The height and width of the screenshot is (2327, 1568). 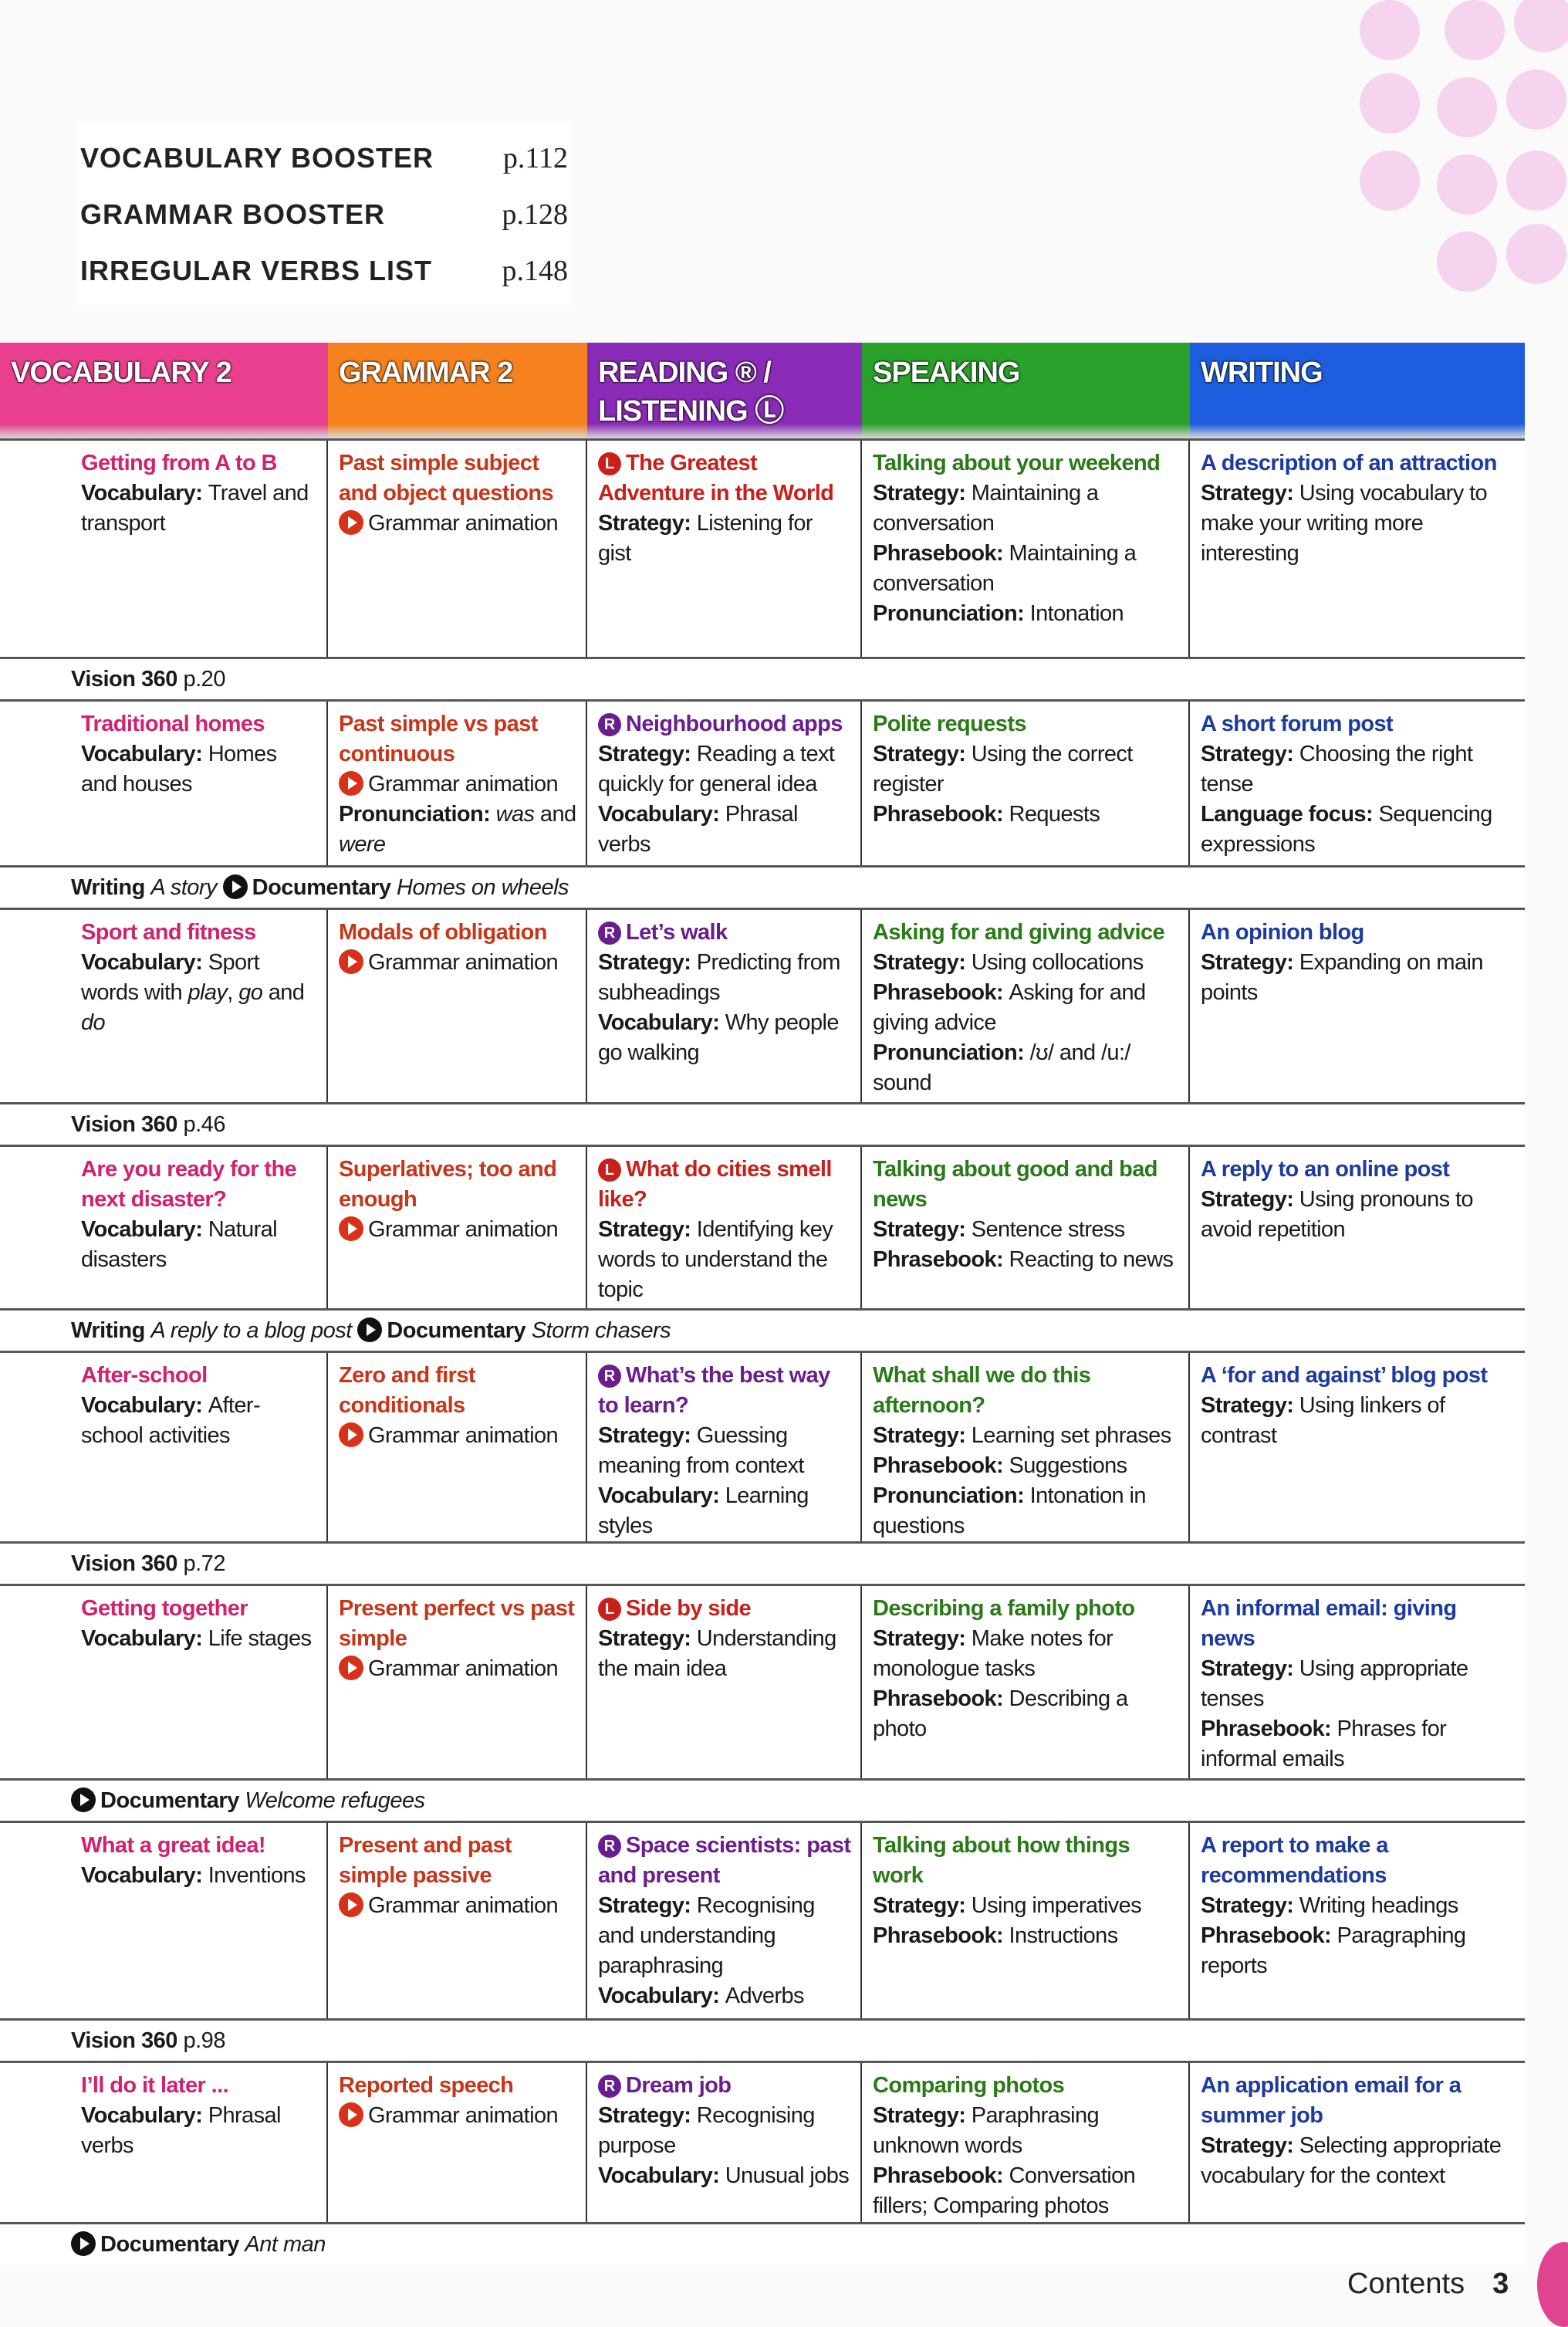 What do you see at coordinates (1358, 933) in the screenshot?
I see `lesson-title: An opinion blog` at bounding box center [1358, 933].